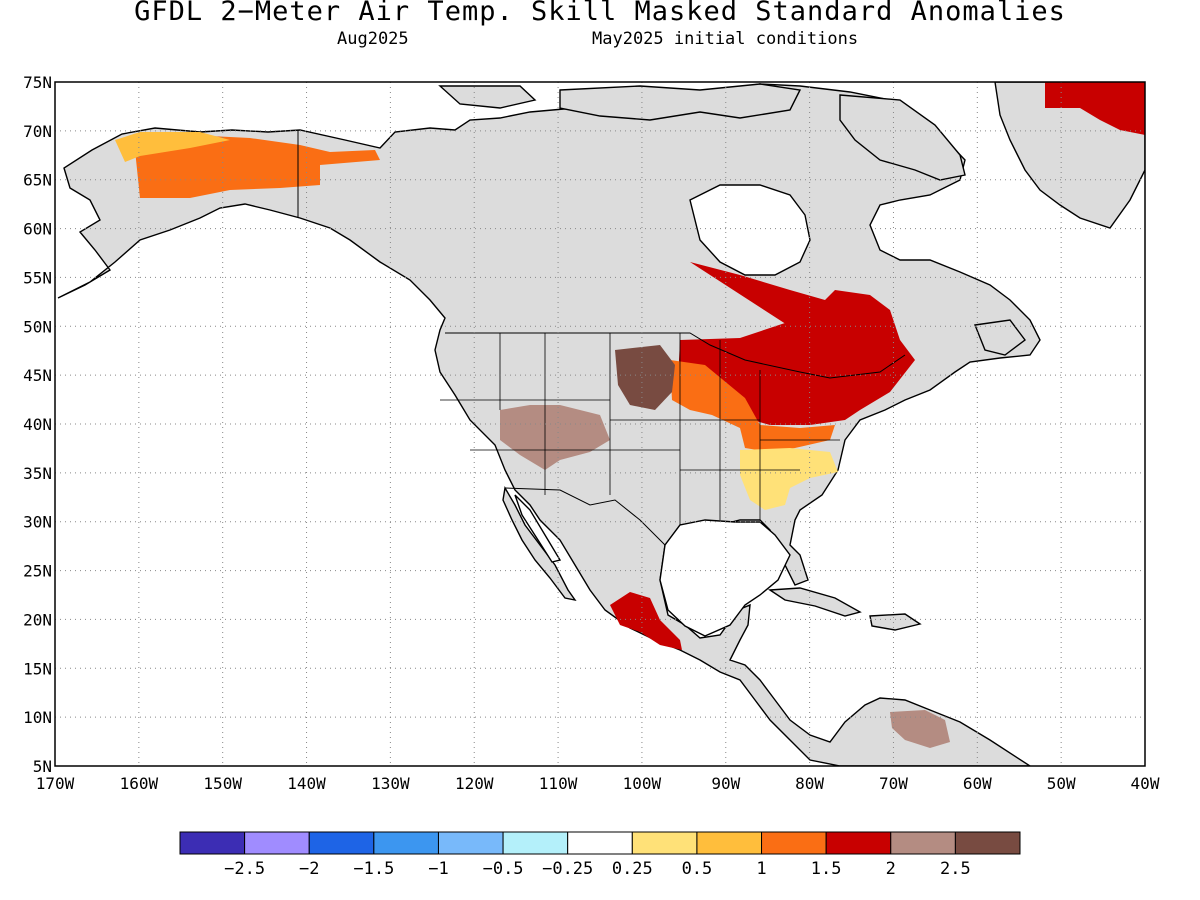  Describe the element at coordinates (697, 869) in the screenshot. I see `colorbar-label: 0.5` at that location.